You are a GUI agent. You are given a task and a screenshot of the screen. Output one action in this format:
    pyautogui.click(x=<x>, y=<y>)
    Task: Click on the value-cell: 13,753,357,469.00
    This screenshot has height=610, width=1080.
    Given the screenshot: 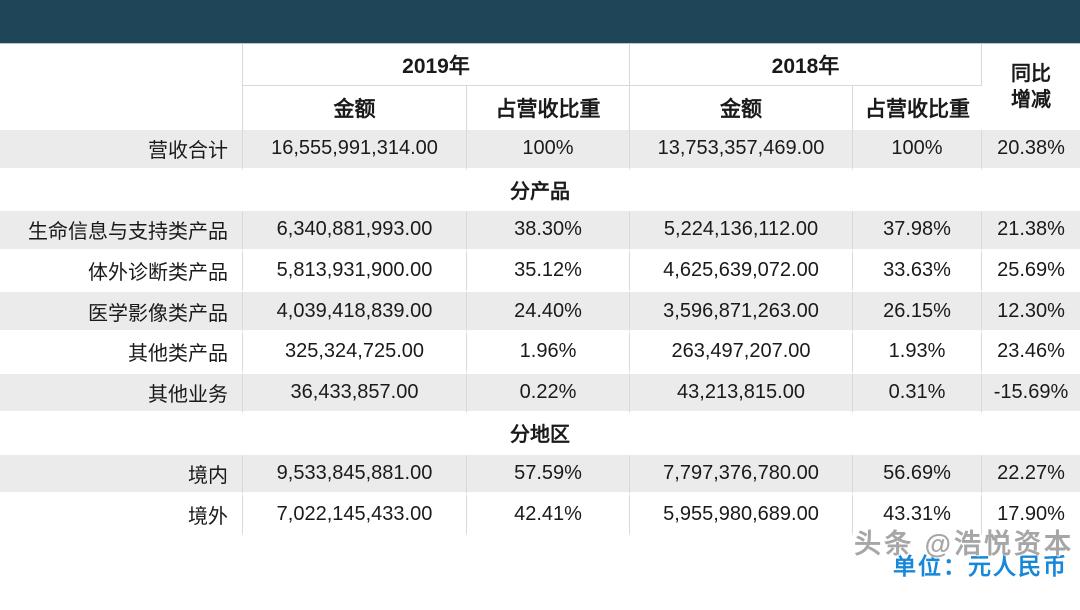 What is the action you would take?
    pyautogui.click(x=741, y=150)
    